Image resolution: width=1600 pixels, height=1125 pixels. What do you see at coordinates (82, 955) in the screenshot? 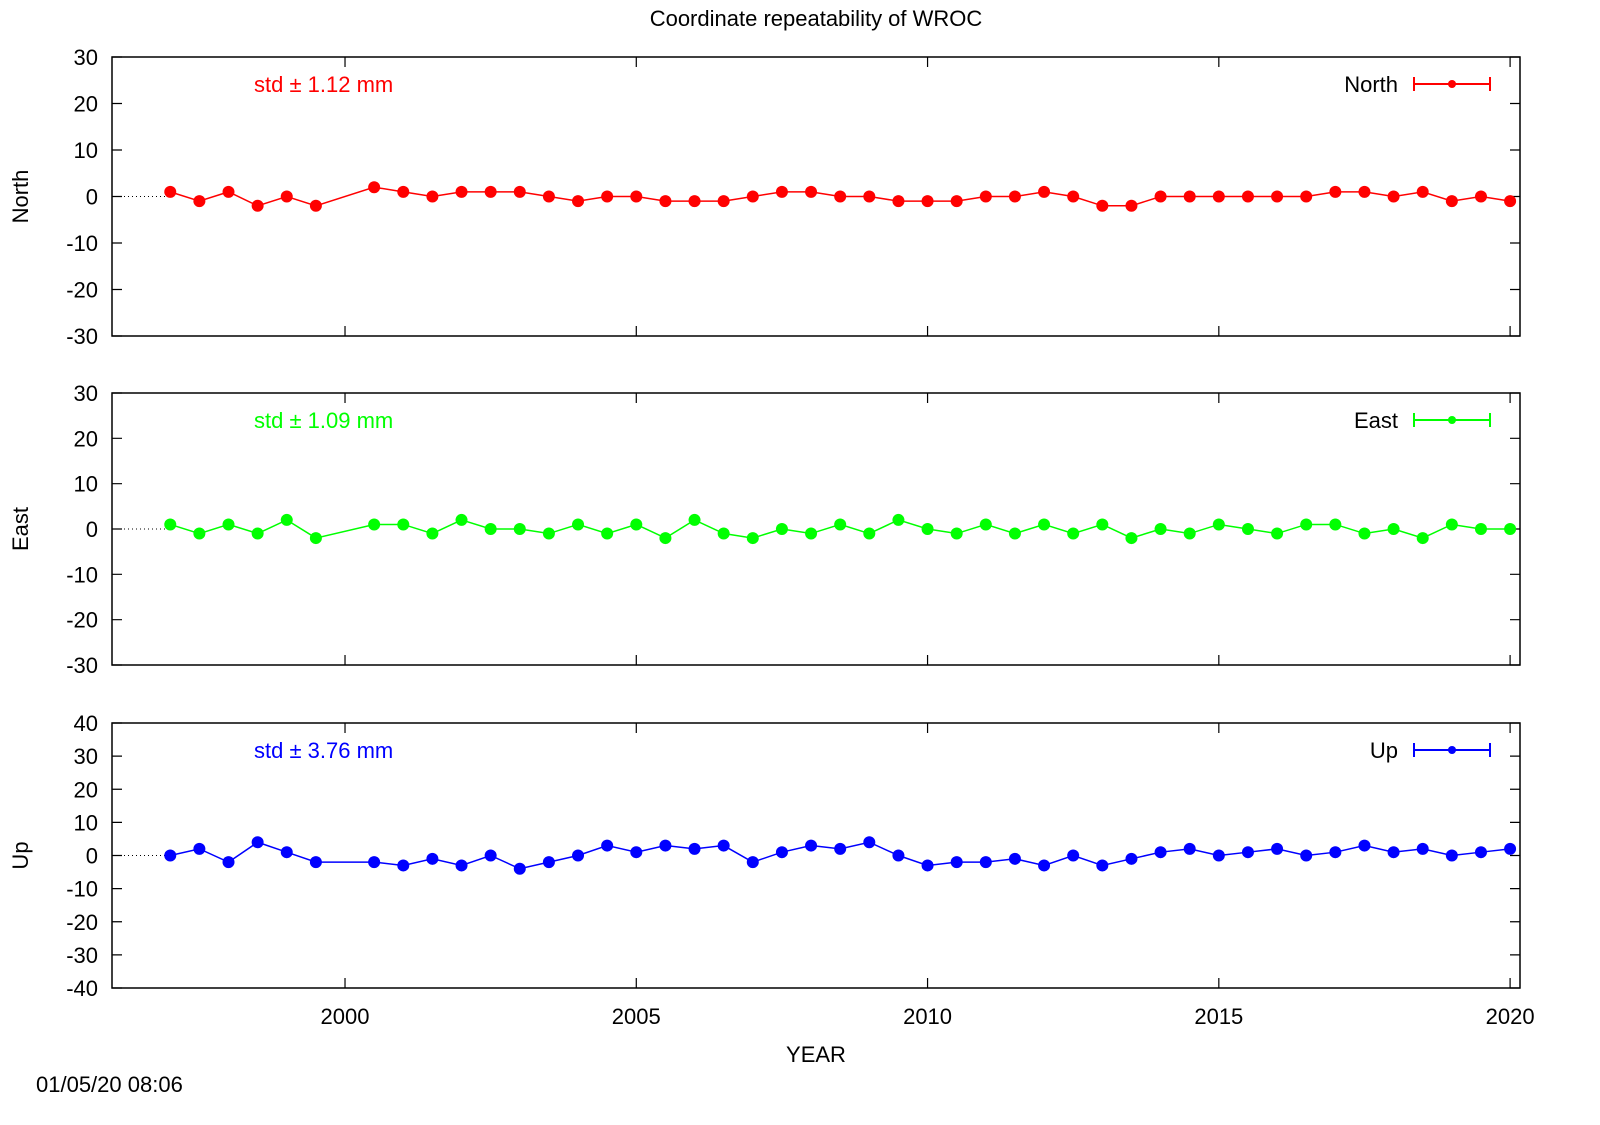
I see `y-tick-label: -30` at bounding box center [82, 955].